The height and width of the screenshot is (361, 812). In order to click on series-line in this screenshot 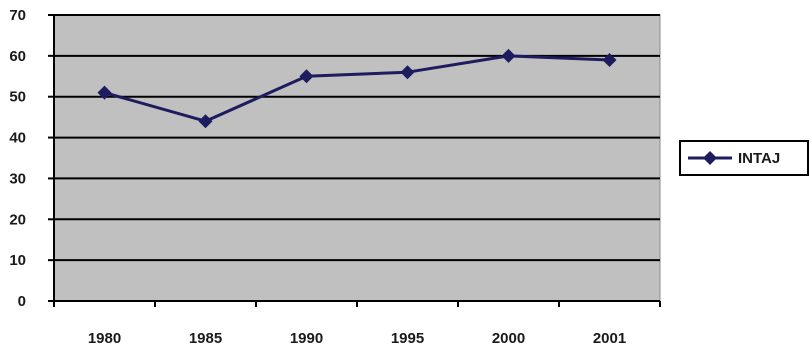, I will do `click(357, 88)`.